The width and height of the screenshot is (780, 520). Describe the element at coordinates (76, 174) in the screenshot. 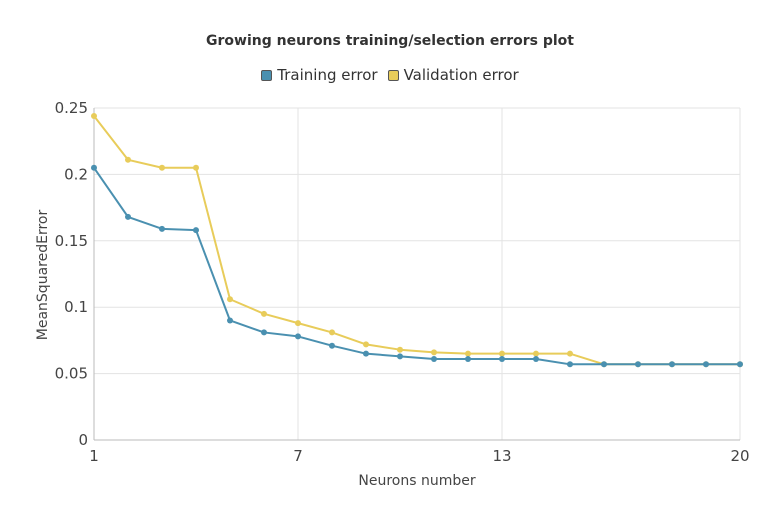

I see `y-tick-label: 0.2` at that location.